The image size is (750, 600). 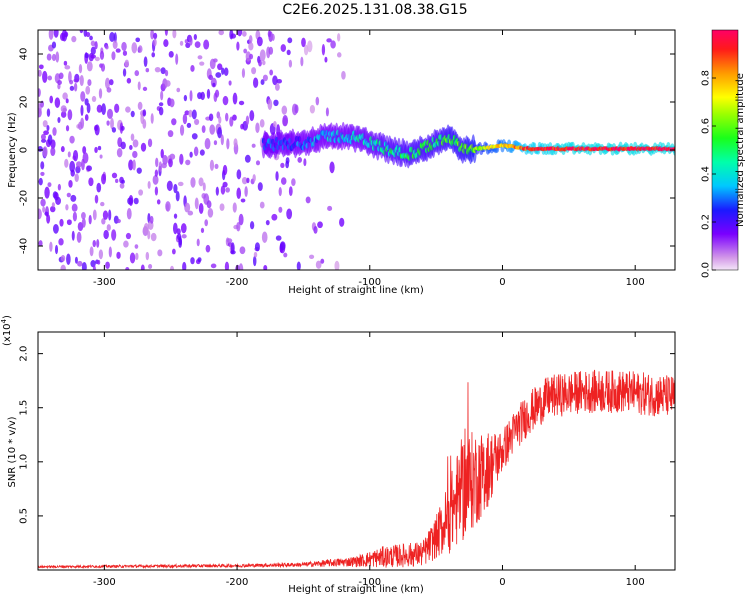 What do you see at coordinates (356, 589) in the screenshot?
I see `snr-x-label: Height of straight line (km)` at bounding box center [356, 589].